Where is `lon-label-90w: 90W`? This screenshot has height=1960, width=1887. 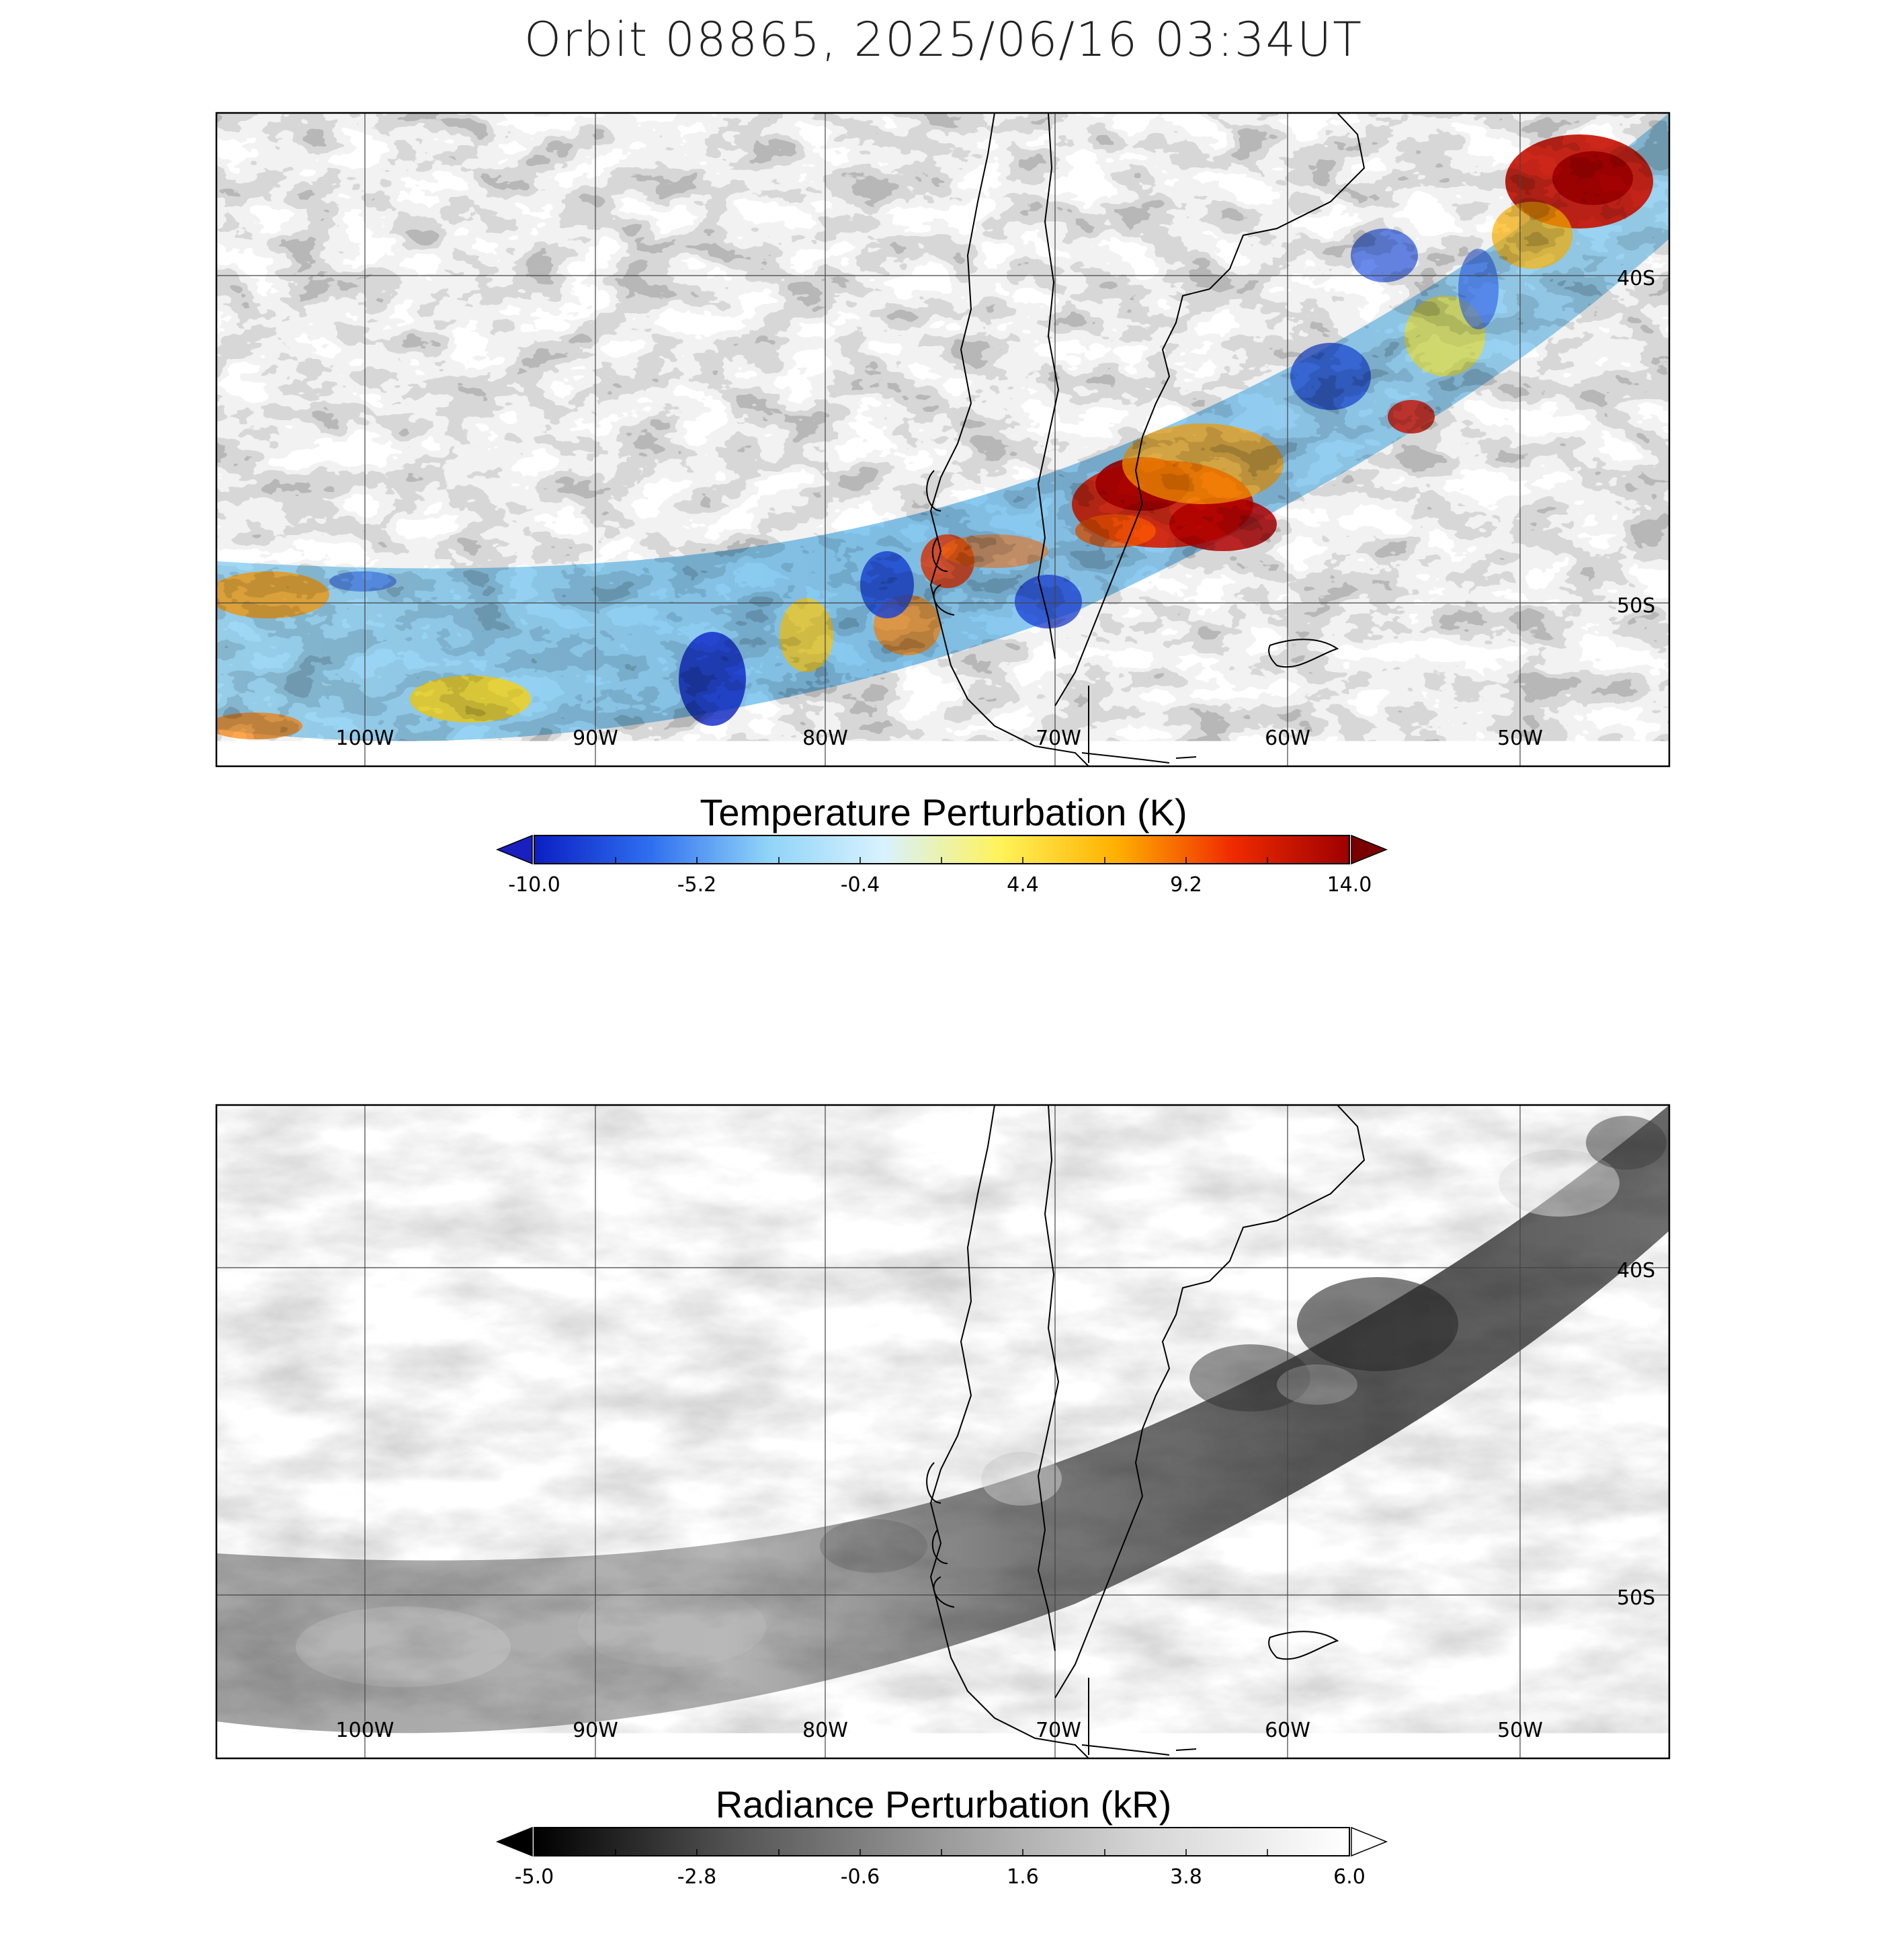
lon-label-90w: 90W is located at coordinates (595, 739).